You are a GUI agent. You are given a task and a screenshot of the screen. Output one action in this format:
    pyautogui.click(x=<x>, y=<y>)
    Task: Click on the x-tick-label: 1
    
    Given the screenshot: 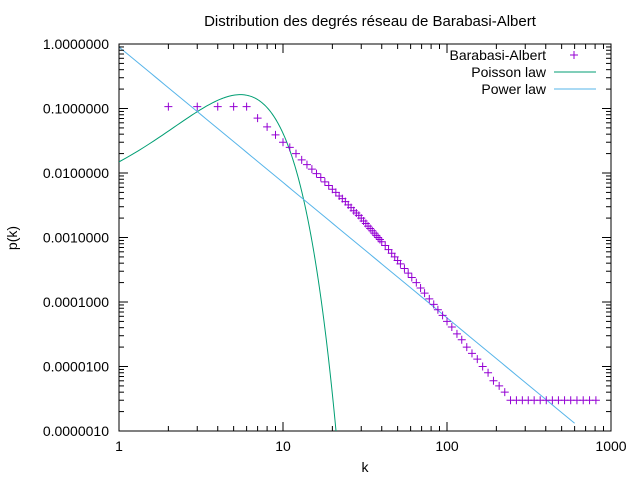 What is the action you would take?
    pyautogui.click(x=119, y=446)
    